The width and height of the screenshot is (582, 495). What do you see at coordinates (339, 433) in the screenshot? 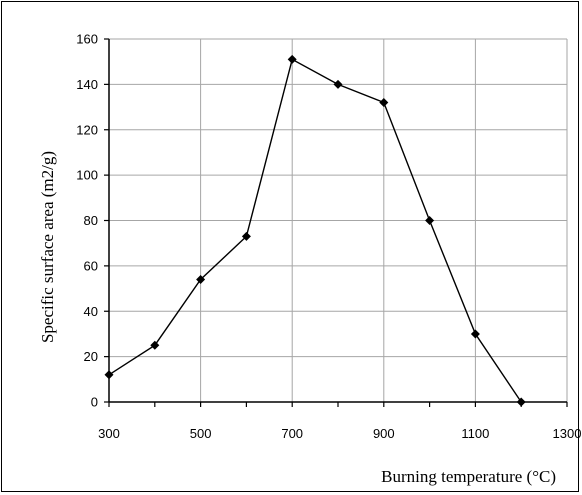
I see `x-tick-labels: 300 500 700 900 1100 1300` at bounding box center [339, 433].